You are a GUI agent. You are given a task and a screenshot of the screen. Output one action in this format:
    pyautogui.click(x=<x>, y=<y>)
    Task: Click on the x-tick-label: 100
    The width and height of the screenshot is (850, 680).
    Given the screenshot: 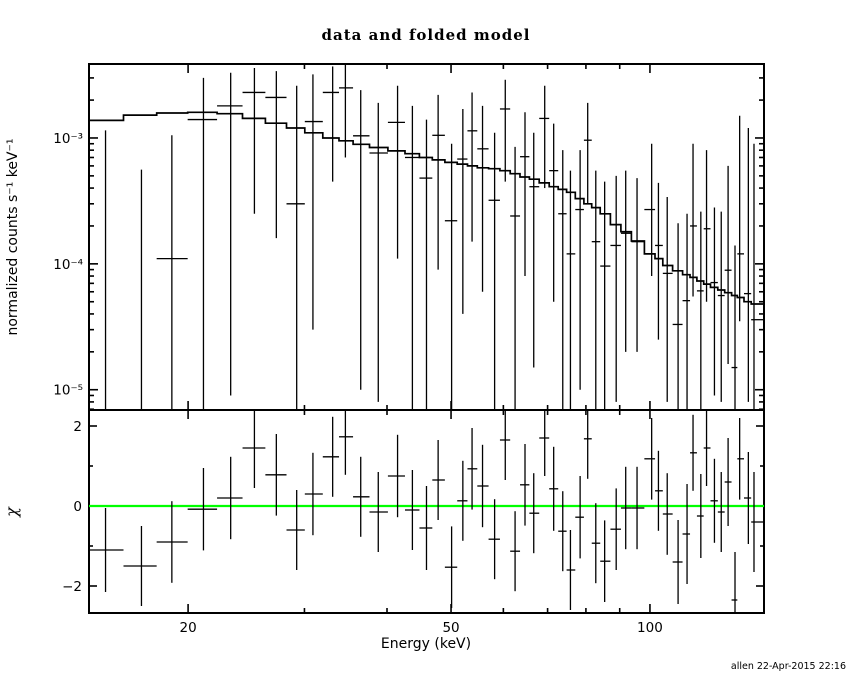 What is the action you would take?
    pyautogui.click(x=650, y=628)
    